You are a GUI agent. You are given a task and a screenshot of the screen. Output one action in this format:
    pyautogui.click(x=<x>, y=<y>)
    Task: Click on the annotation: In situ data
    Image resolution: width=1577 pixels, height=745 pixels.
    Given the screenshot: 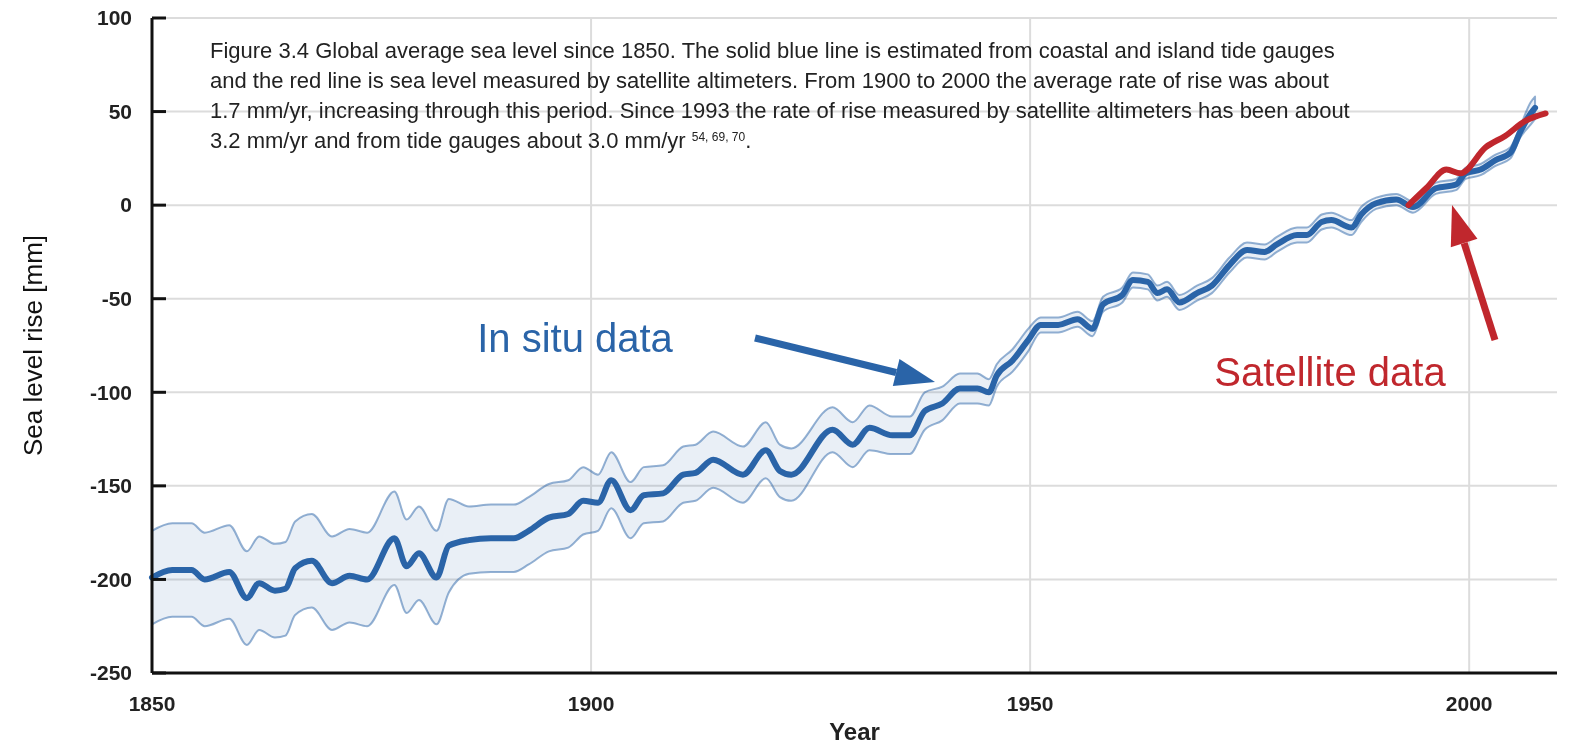 What is the action you would take?
    pyautogui.click(x=575, y=338)
    